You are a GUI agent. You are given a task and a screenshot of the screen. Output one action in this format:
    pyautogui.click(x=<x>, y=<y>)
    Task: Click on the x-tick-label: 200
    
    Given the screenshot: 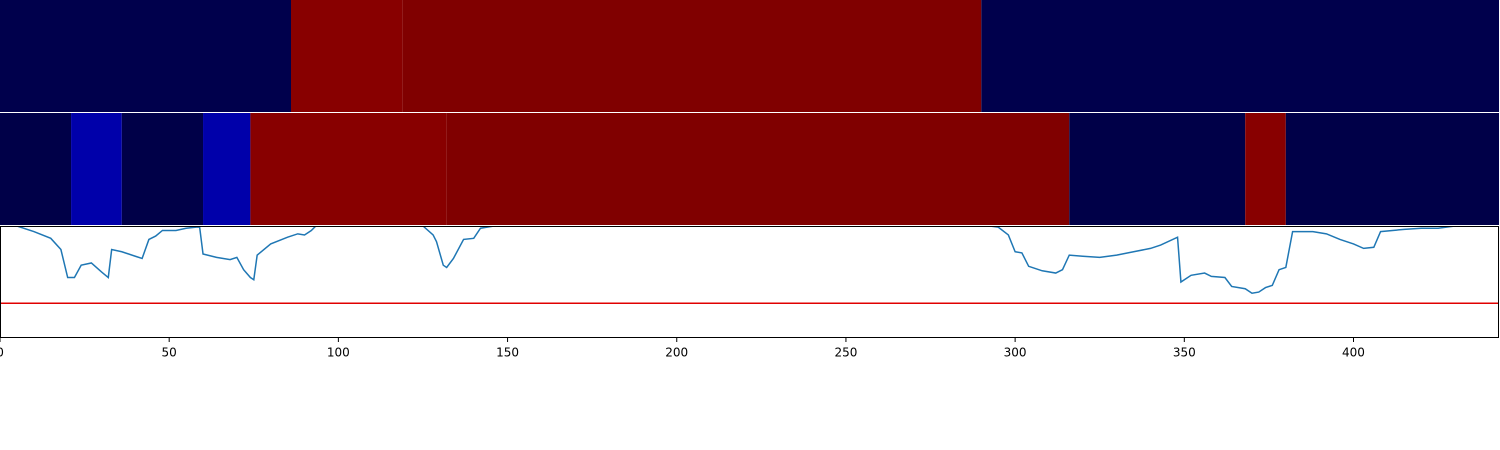 What is the action you would take?
    pyautogui.click(x=676, y=353)
    